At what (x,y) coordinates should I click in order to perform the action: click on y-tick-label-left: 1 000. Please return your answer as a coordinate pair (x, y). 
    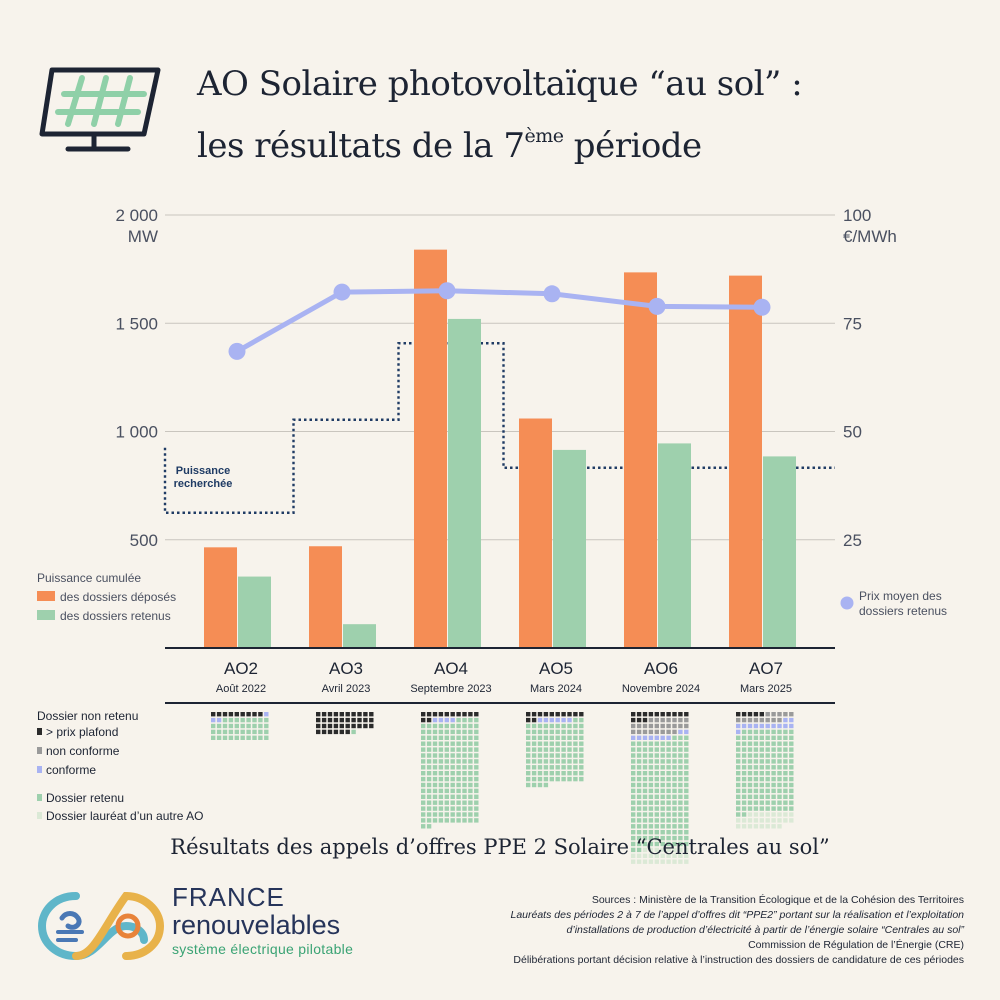
    Looking at the image, I should click on (136, 432).